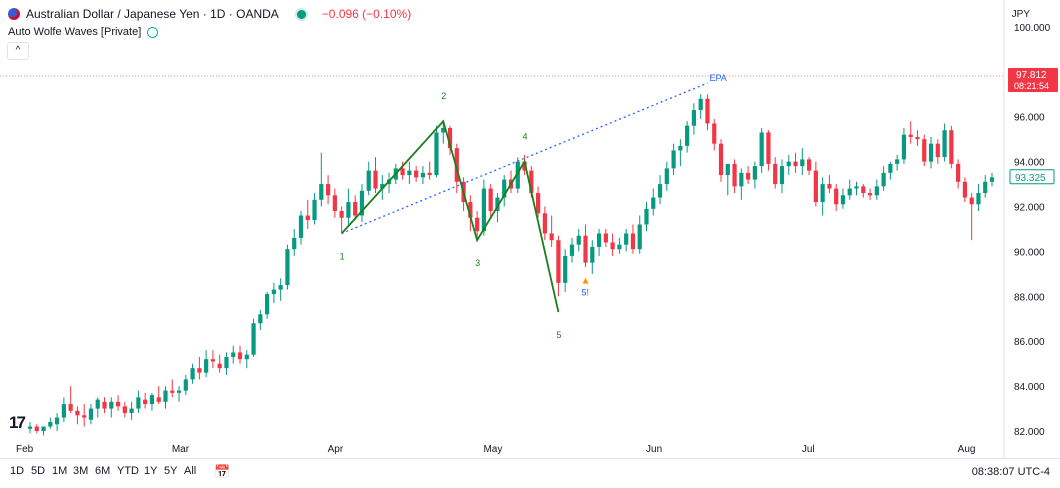 The width and height of the screenshot is (1060, 488). What do you see at coordinates (60, 471) in the screenshot?
I see `timeframe-button-1m: 1M` at bounding box center [60, 471].